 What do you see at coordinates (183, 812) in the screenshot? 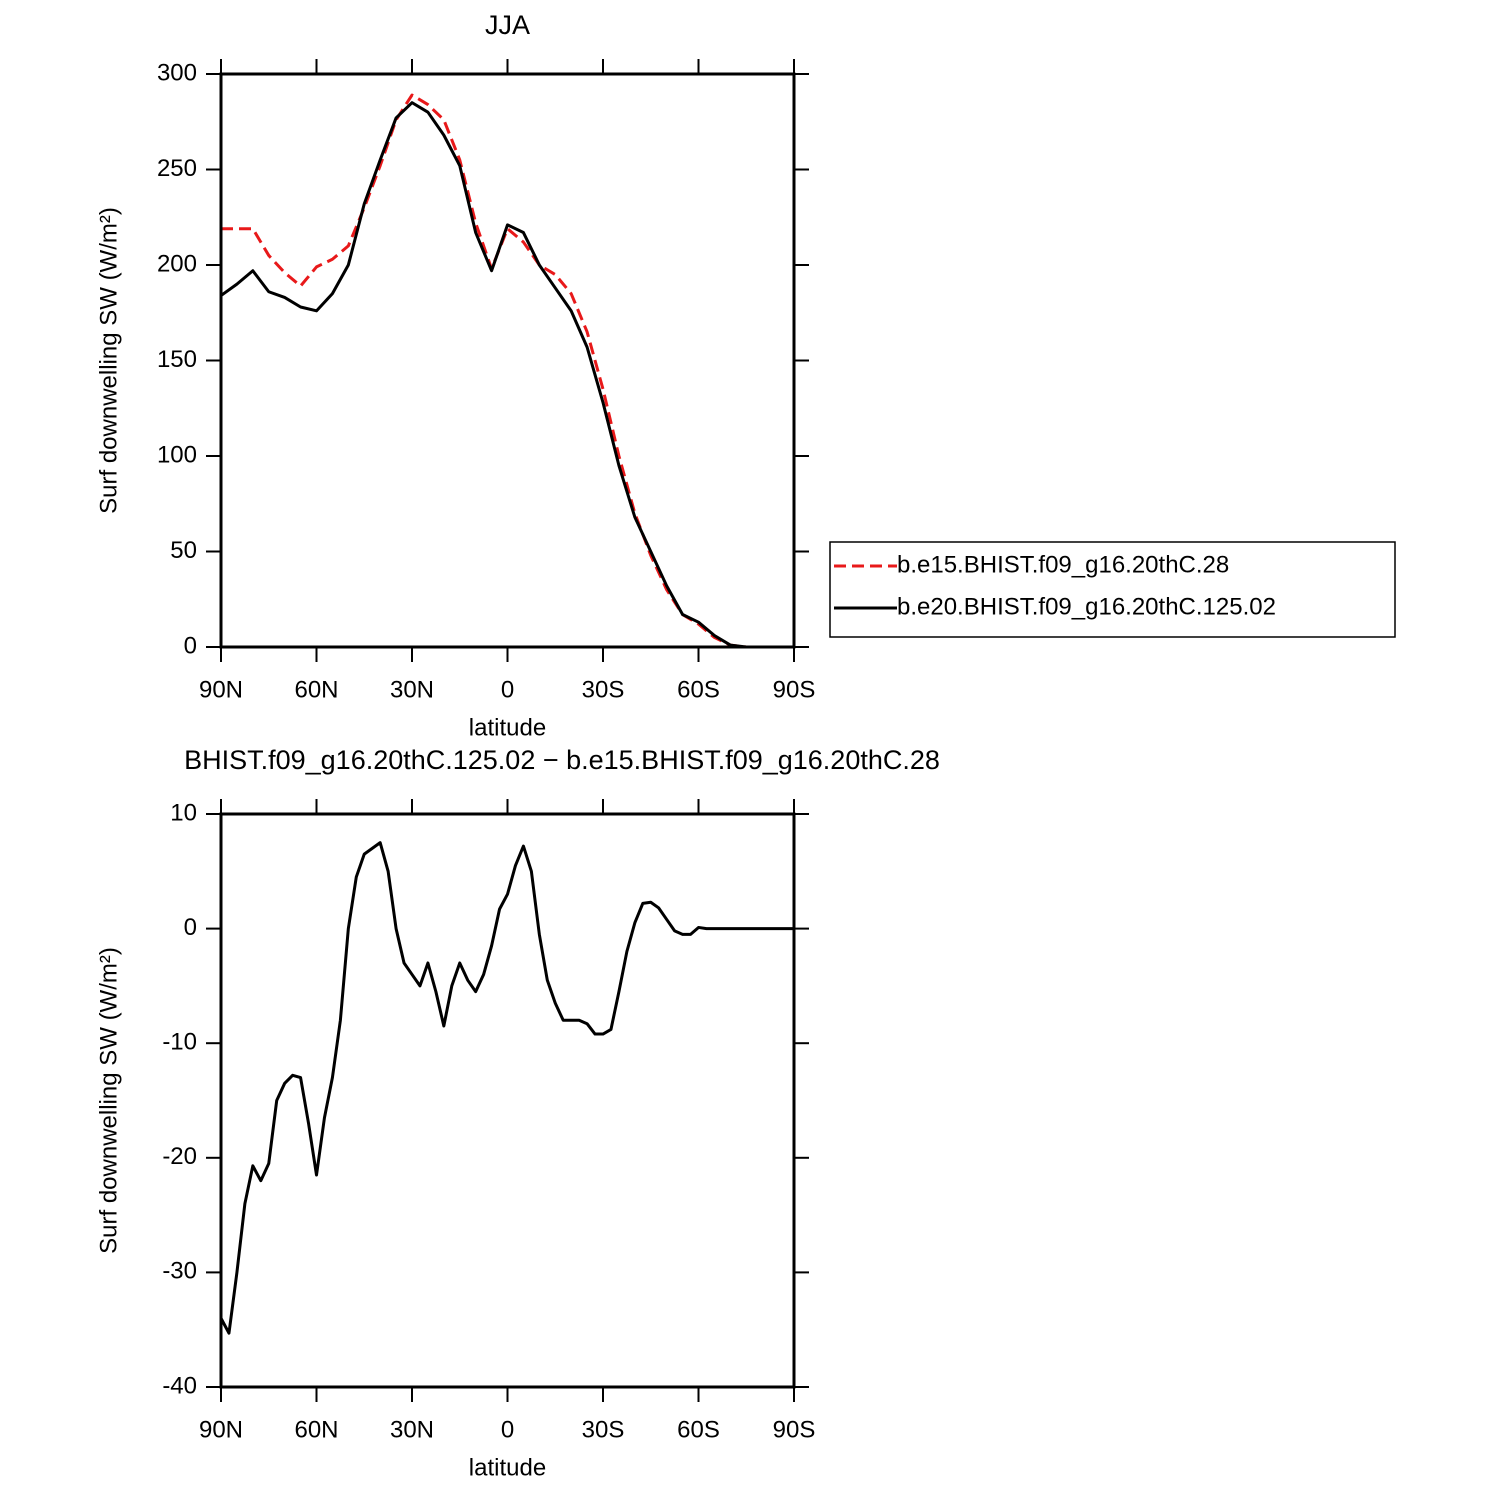
I see `y-tick-label: 10` at bounding box center [183, 812].